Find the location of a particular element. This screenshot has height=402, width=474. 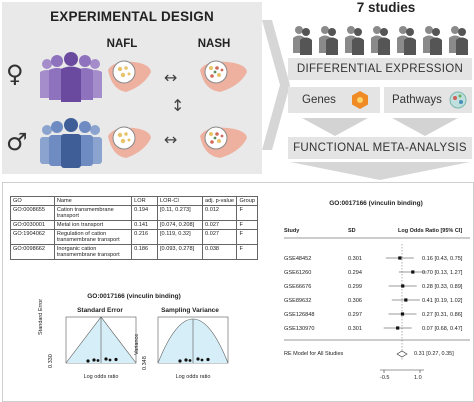

table-header: LOR-CI is located at coordinates (180, 201).